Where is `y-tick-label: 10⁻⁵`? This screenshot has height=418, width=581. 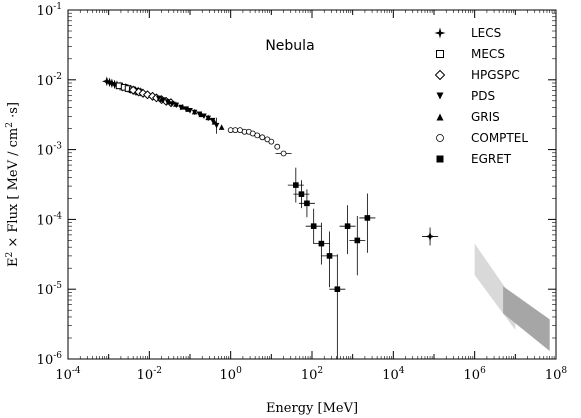
y-tick-label: 10⁻⁵ is located at coordinates (50, 289).